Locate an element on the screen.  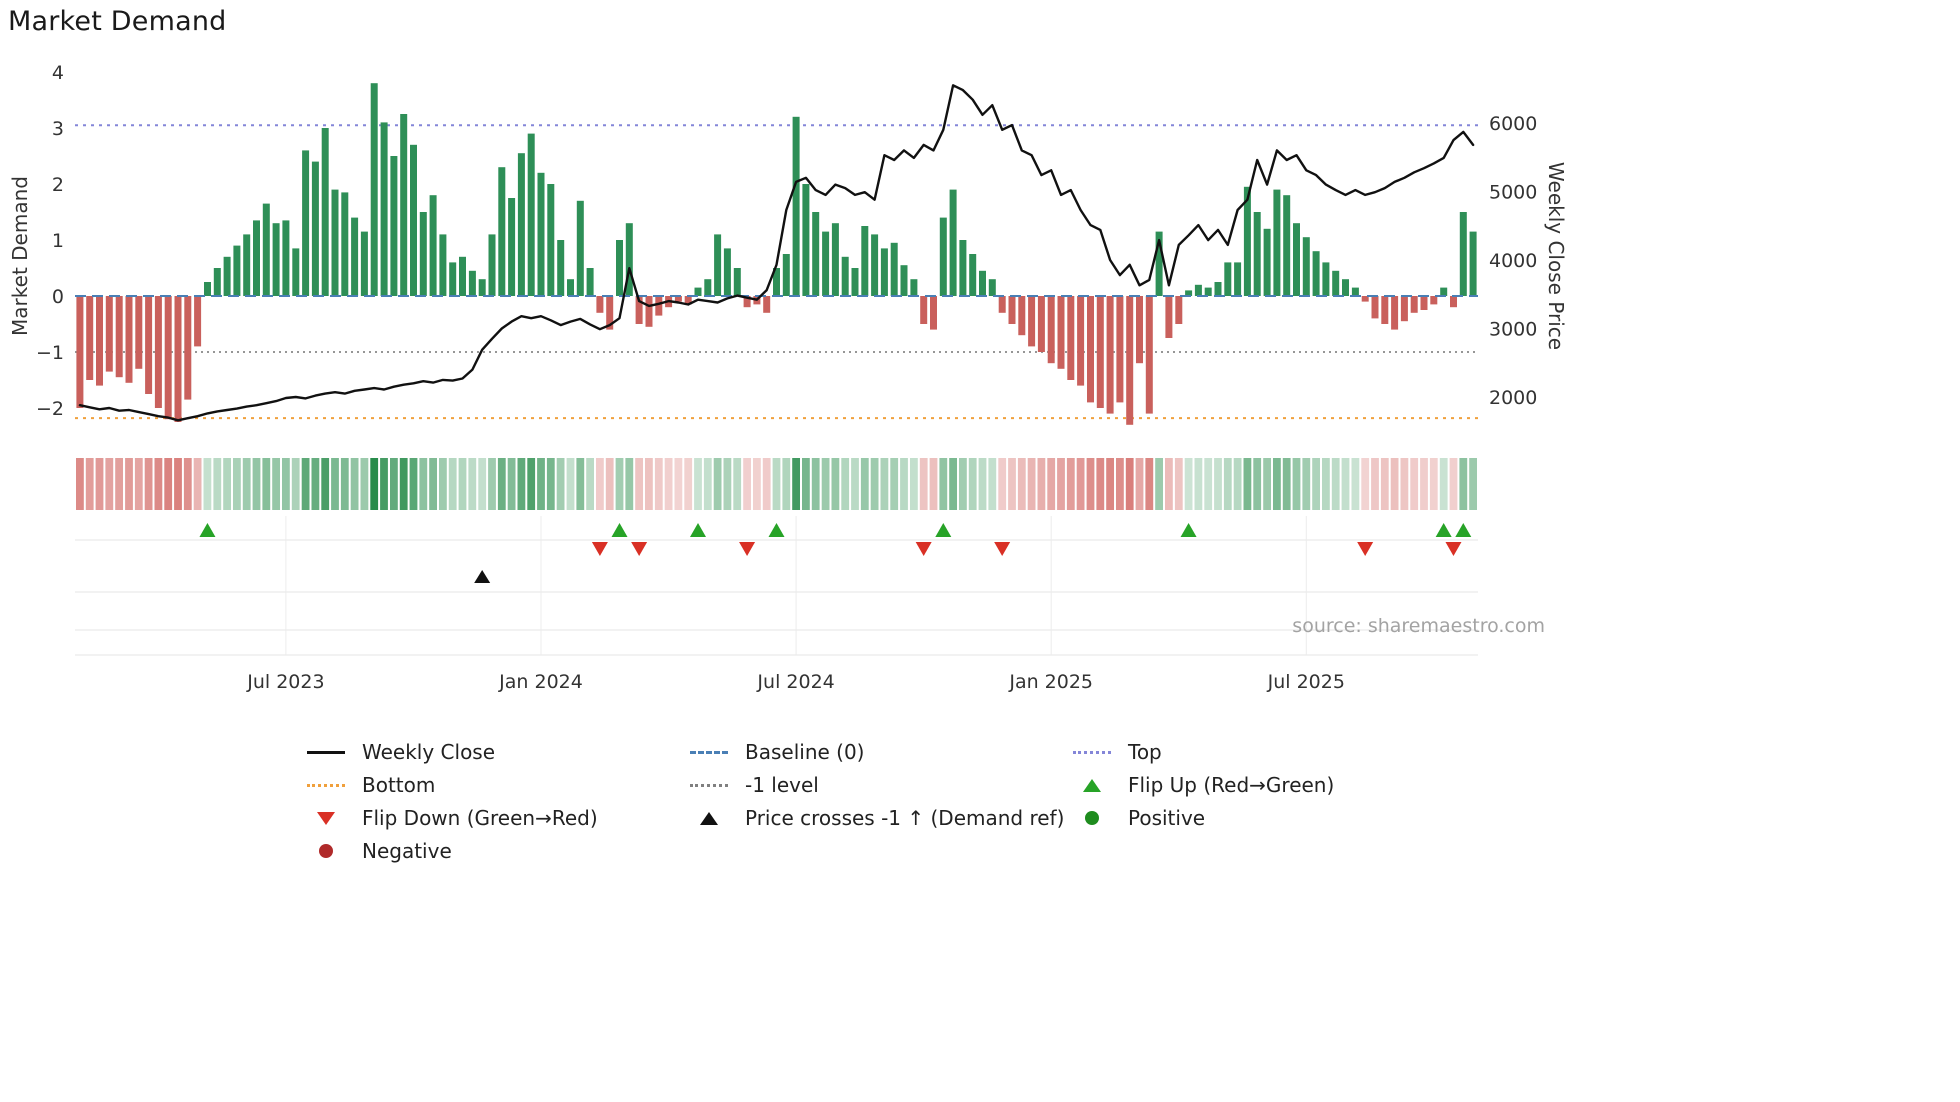
legend-label: -1 level is located at coordinates (782, 785).